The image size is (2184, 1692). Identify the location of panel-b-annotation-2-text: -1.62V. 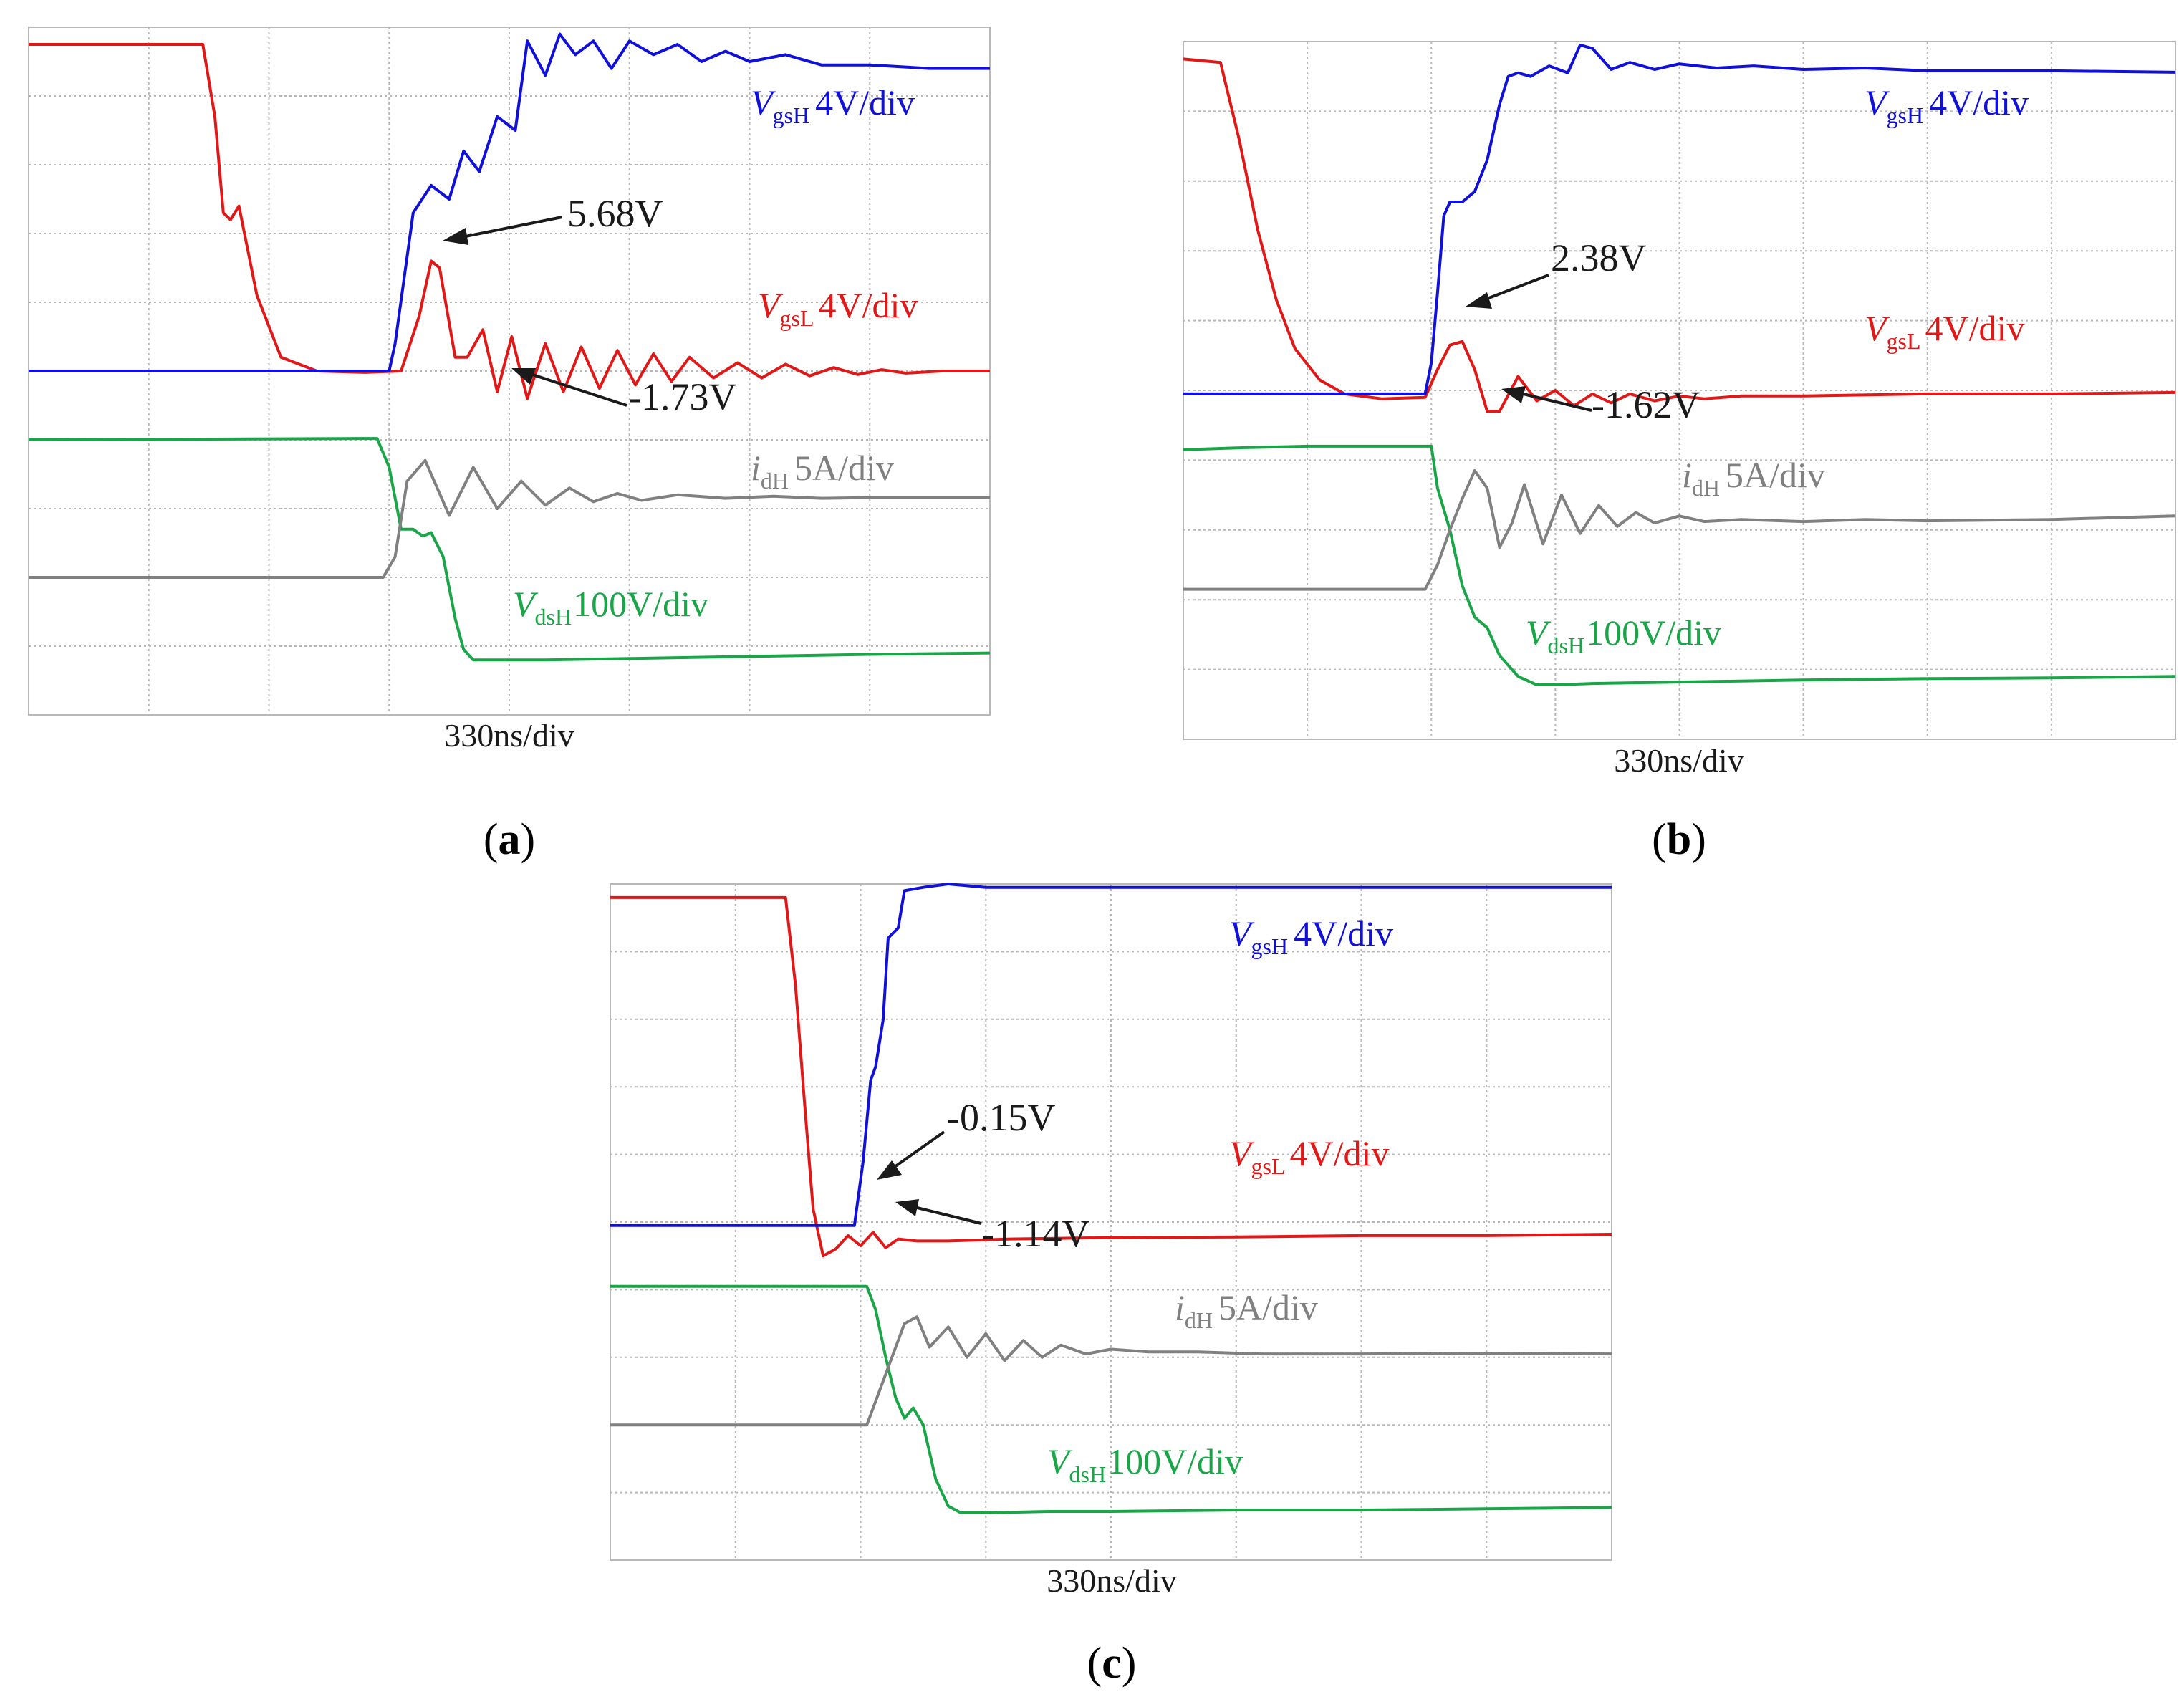
(1646, 404).